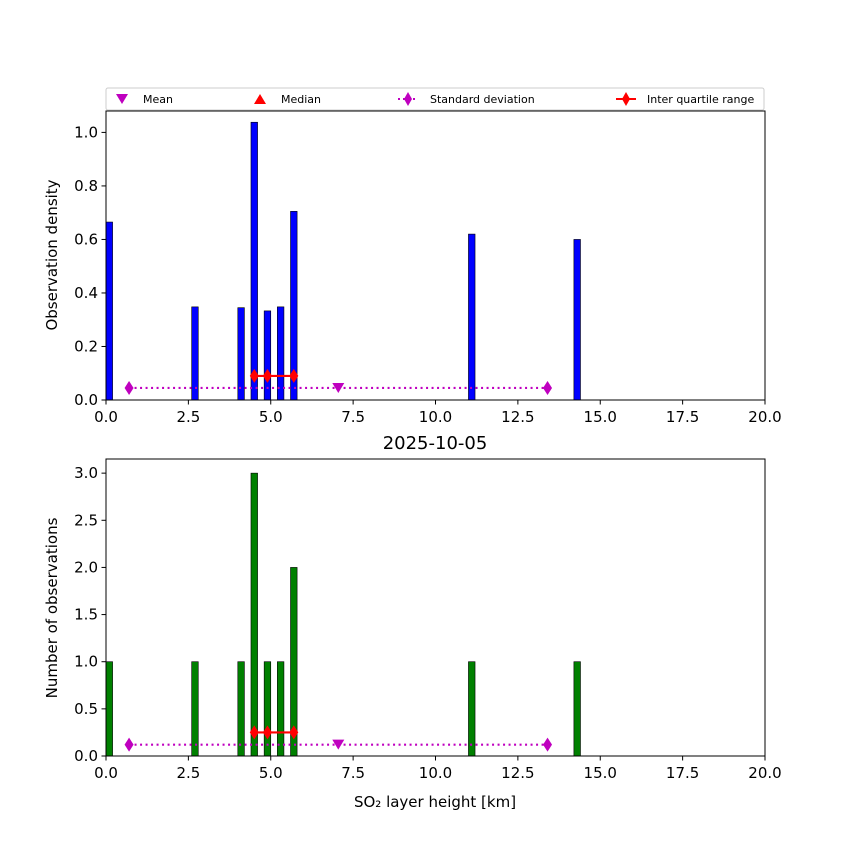 The height and width of the screenshot is (850, 850). Describe the element at coordinates (338, 744) in the screenshot. I see `count-mean-marker` at that location.